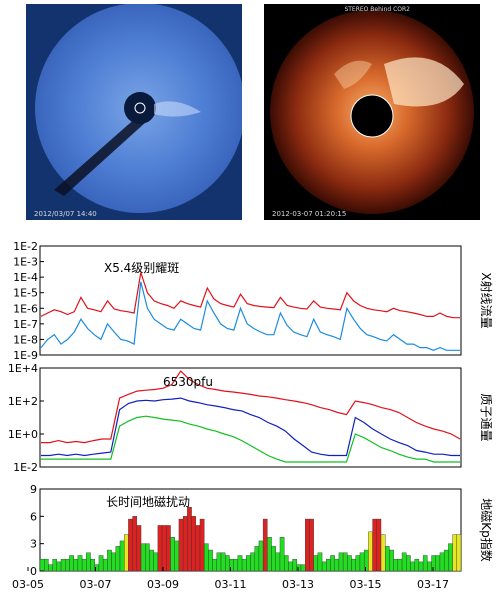  Describe the element at coordinates (33, 489) in the screenshot. I see `y-tick-label: 9` at that location.